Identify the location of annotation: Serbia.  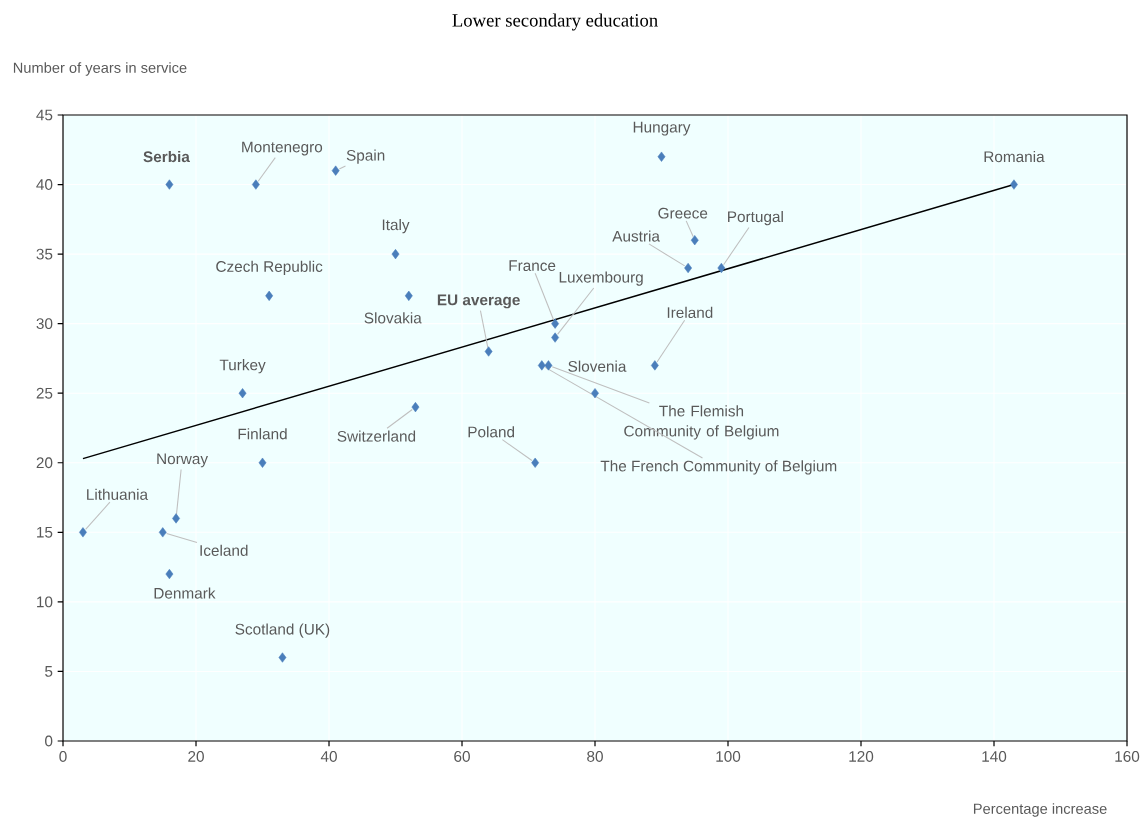
(166, 156).